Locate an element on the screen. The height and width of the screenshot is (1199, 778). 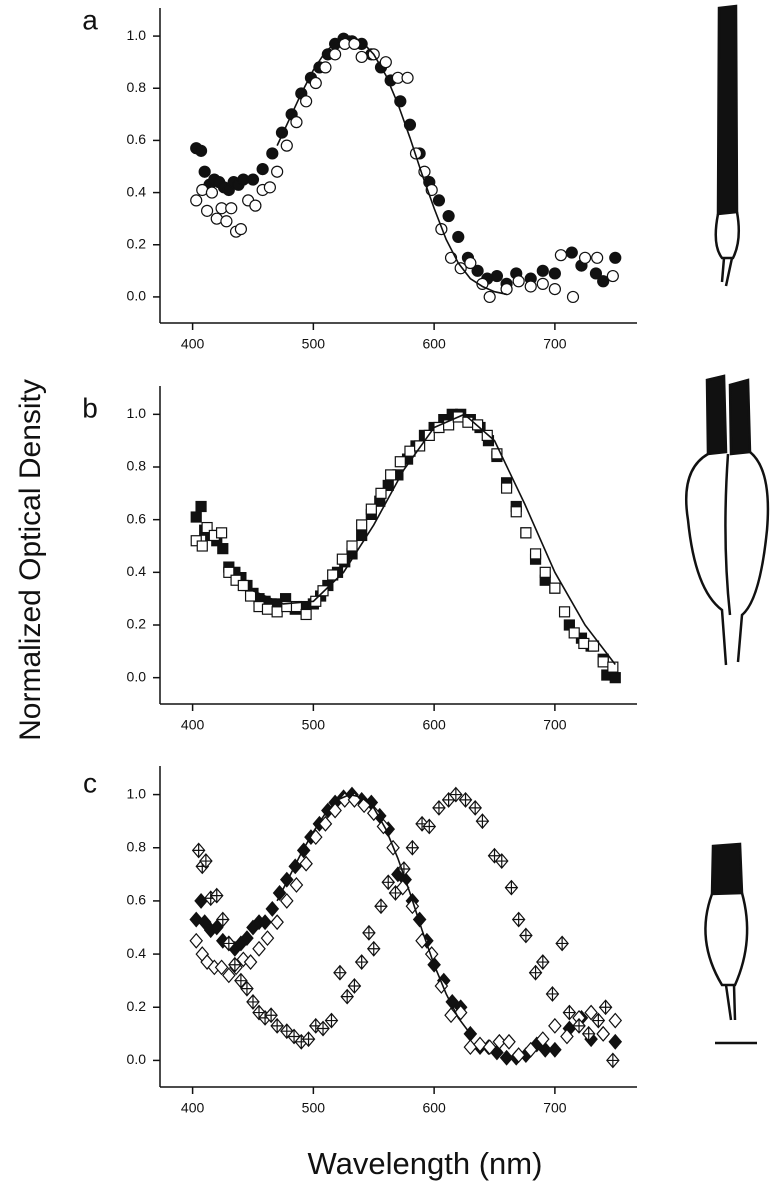
cell-schematic-a is located at coordinates (727, 145).